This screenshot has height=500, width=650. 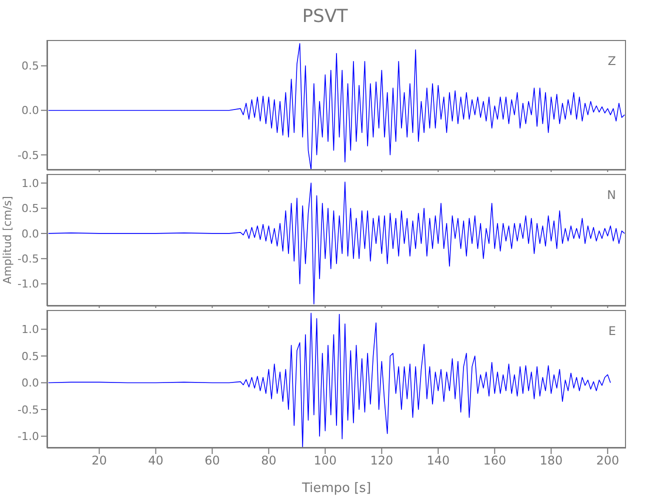 I want to click on x-tick-label: 80, so click(x=268, y=461).